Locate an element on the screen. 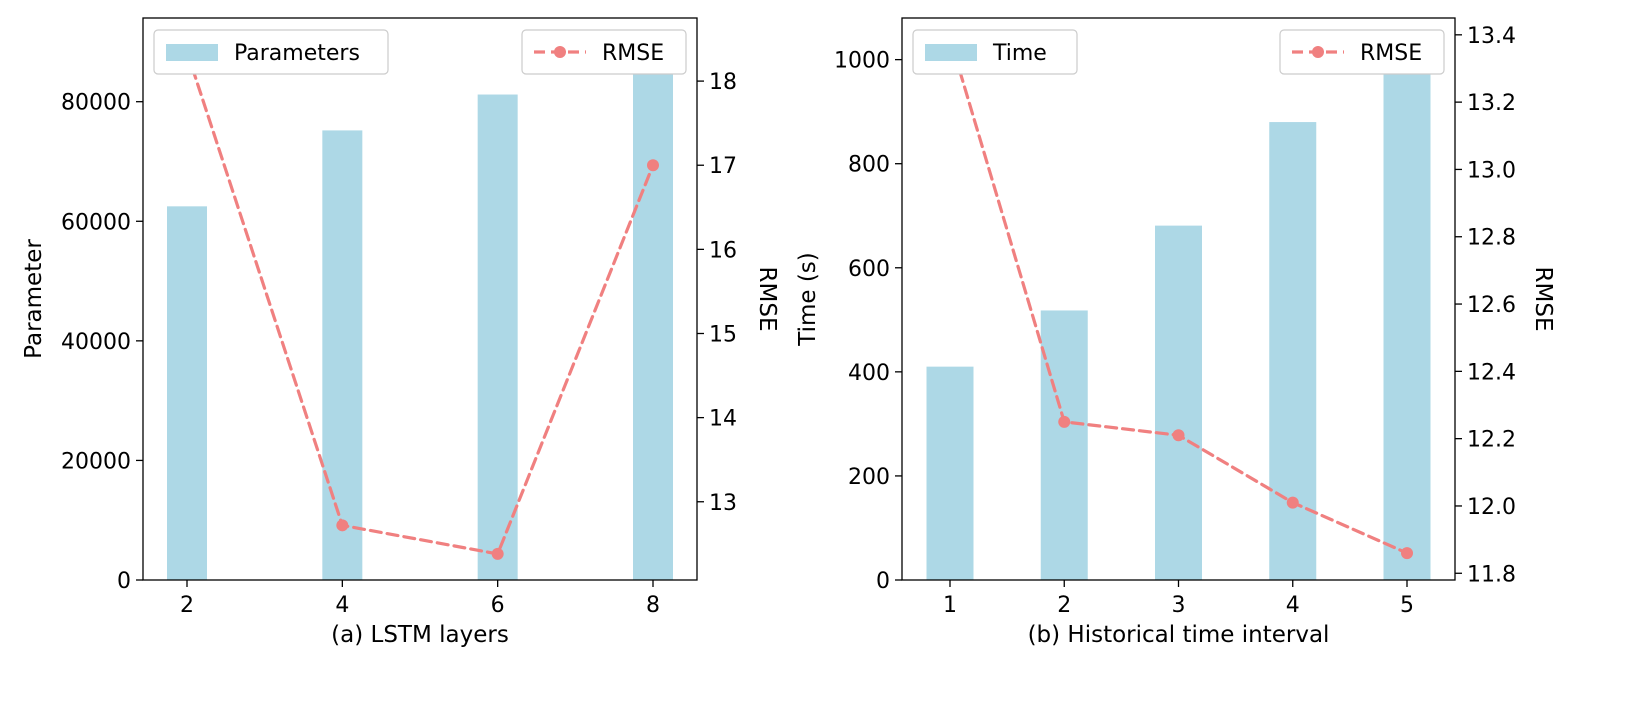 This screenshot has width=1648, height=702. legend-bar: Parameters is located at coordinates (271, 52).